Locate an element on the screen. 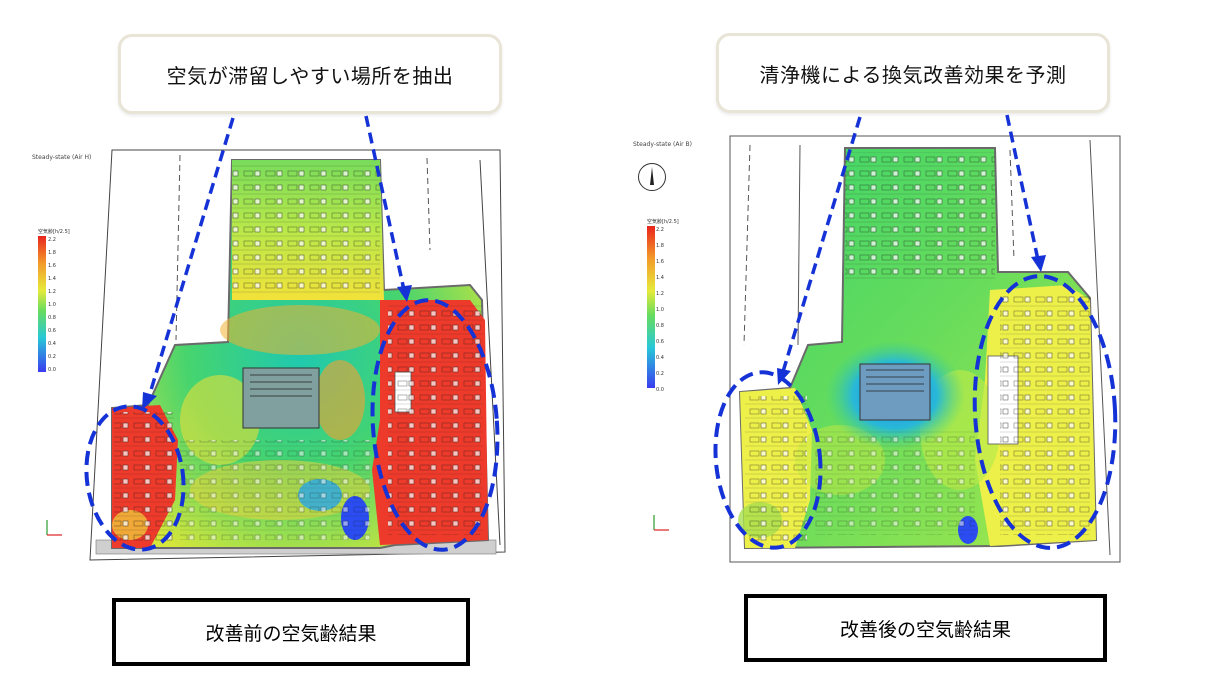  right-caption-text: 改善後の空気齢結果 is located at coordinates (925, 629).